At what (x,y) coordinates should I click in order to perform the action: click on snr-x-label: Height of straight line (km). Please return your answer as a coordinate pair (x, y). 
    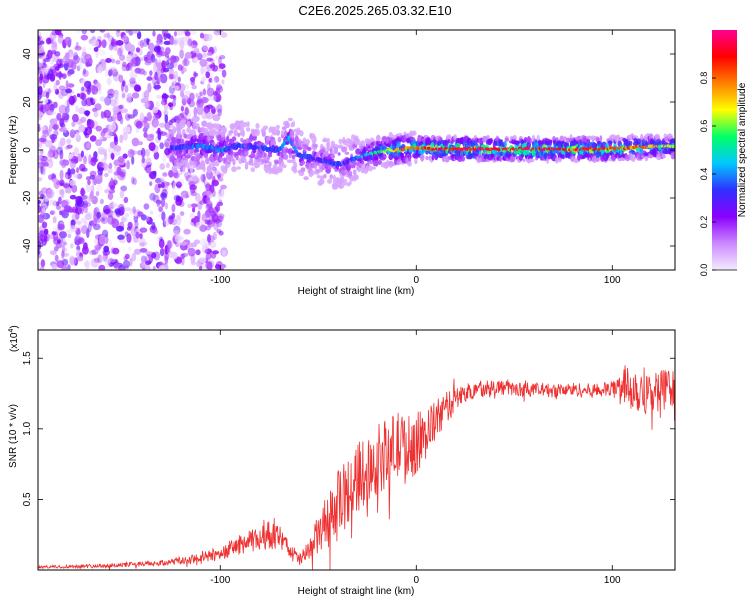
    Looking at the image, I should click on (356, 591).